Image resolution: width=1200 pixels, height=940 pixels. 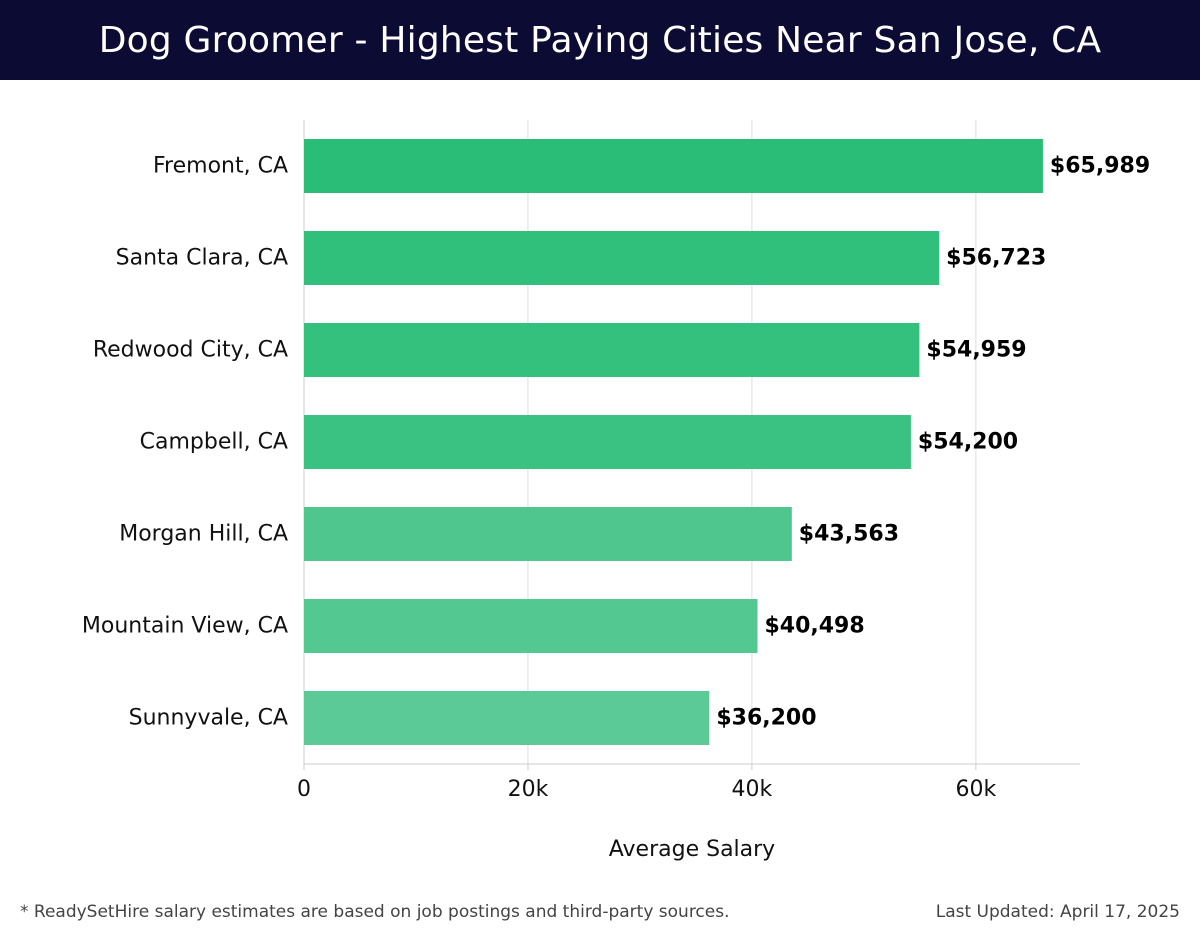 What do you see at coordinates (304, 789) in the screenshot?
I see `x-tick-label: 0` at bounding box center [304, 789].